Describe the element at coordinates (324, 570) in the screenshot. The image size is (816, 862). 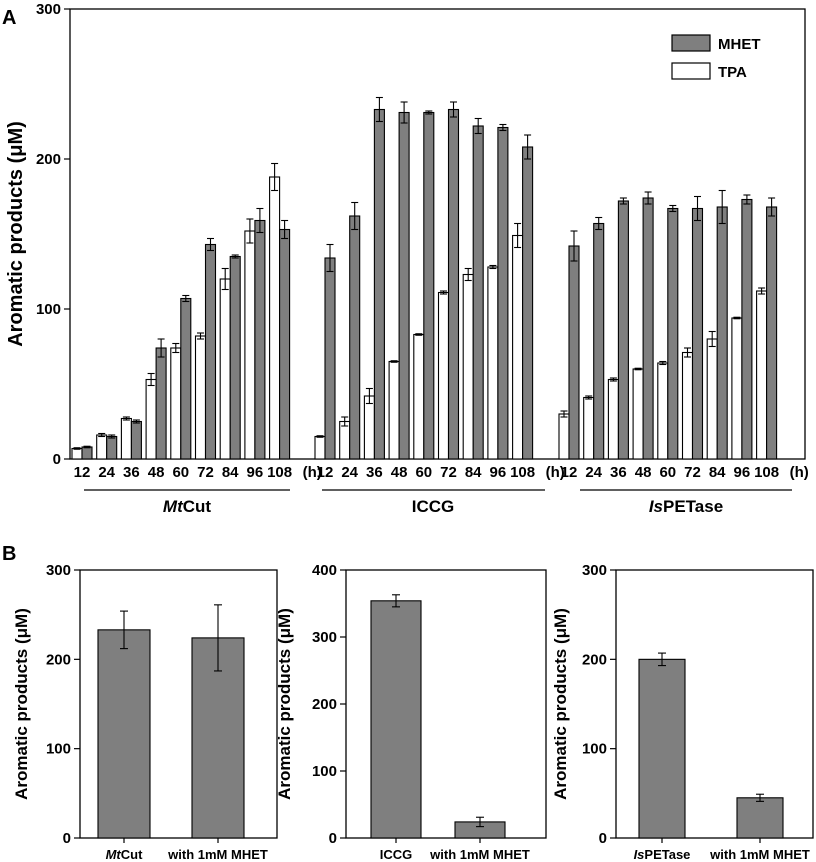
I see `b2-y-tick-label: 400` at that location.